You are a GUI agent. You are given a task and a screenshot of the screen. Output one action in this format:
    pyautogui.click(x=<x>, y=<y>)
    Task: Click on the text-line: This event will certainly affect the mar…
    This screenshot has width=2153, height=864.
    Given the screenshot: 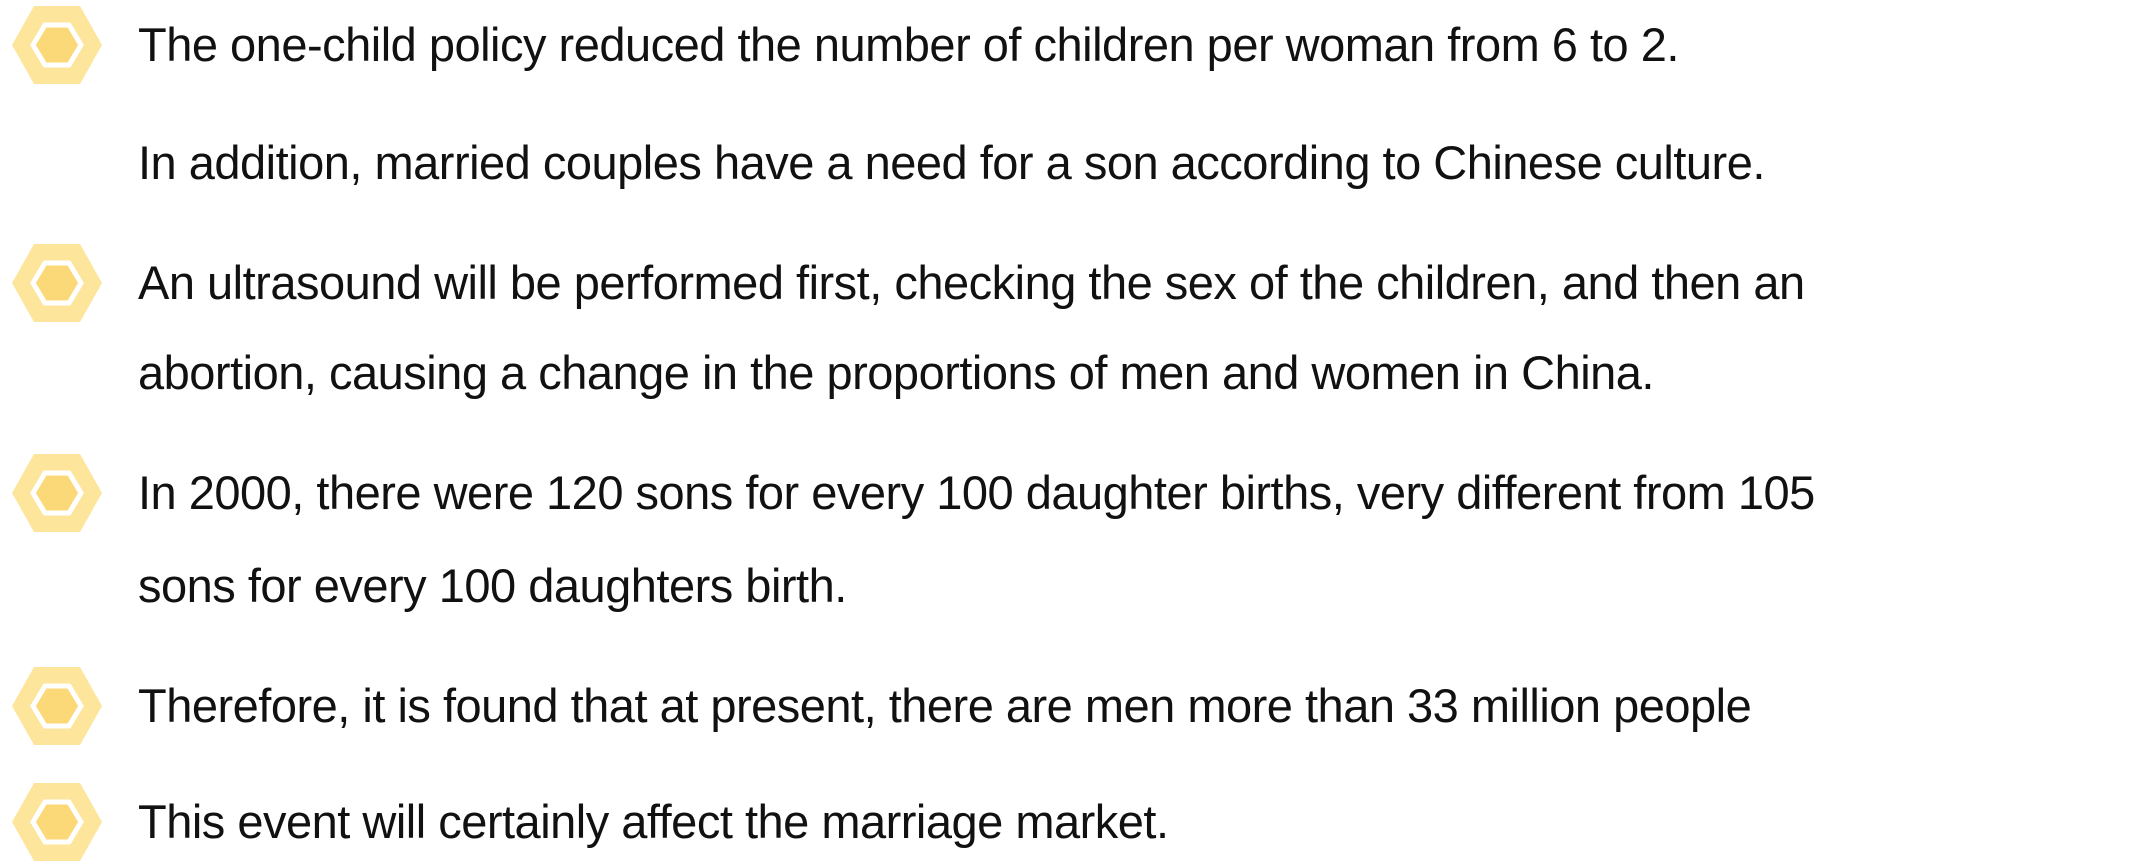 What is the action you would take?
    pyautogui.click(x=653, y=821)
    